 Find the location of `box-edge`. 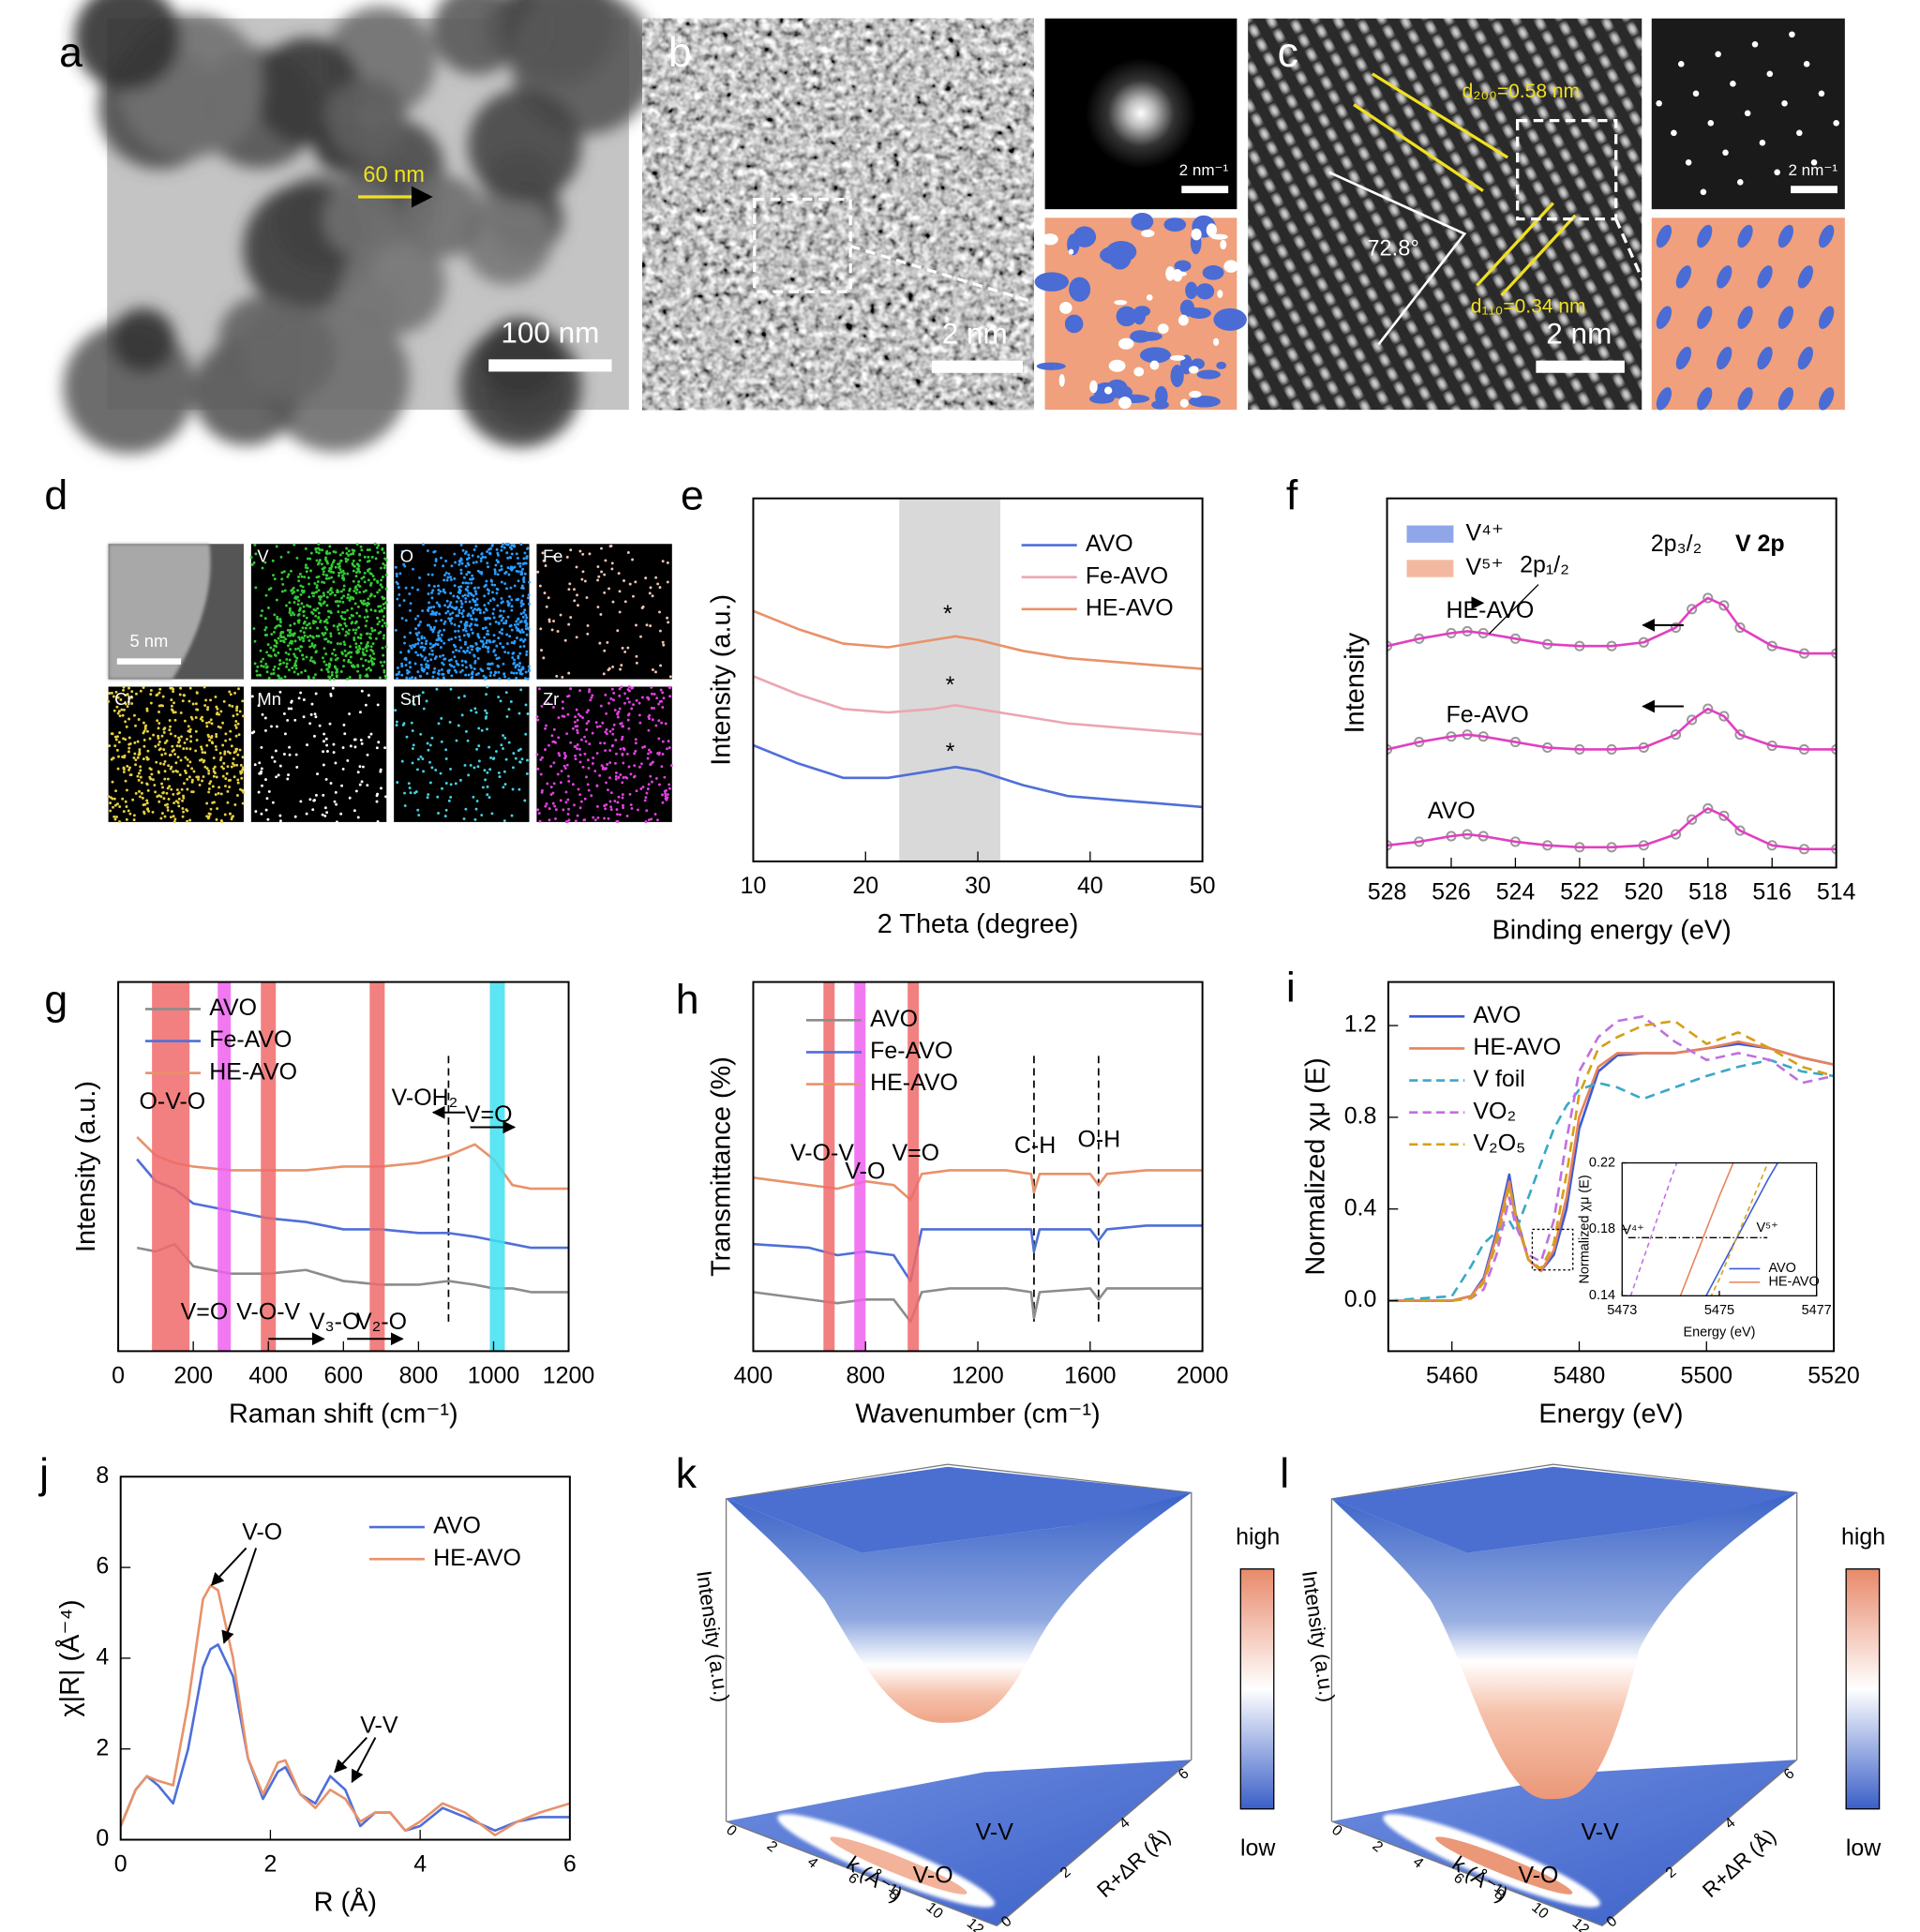

box-edge is located at coordinates (1467, 1873).